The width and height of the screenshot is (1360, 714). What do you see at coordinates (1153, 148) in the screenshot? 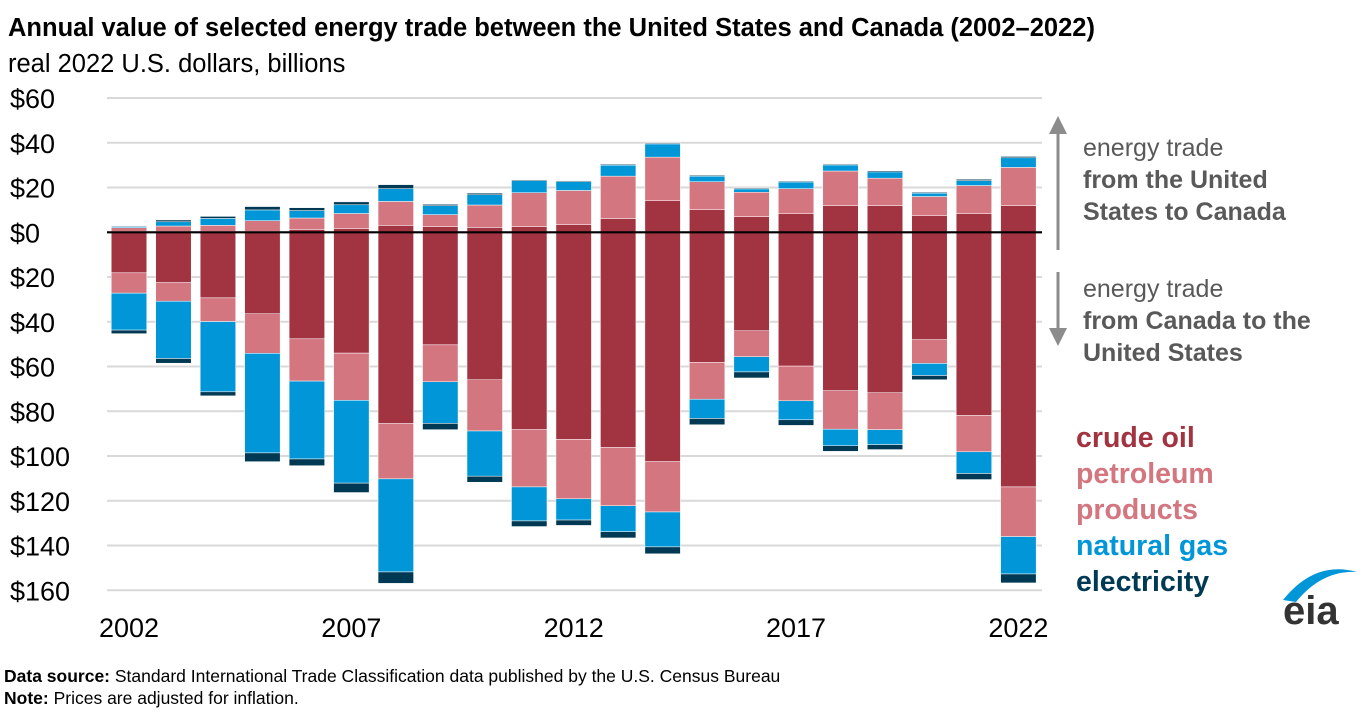
I see `annotation-exports-line1: energy trade` at bounding box center [1153, 148].